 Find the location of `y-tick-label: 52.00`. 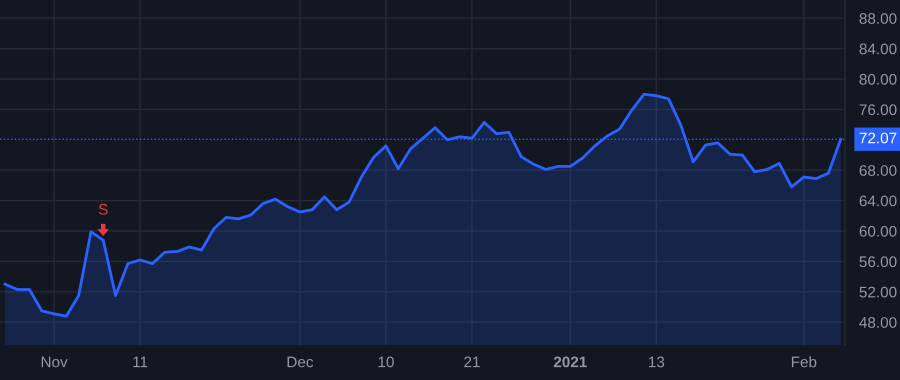

y-tick-label: 52.00 is located at coordinates (878, 292).